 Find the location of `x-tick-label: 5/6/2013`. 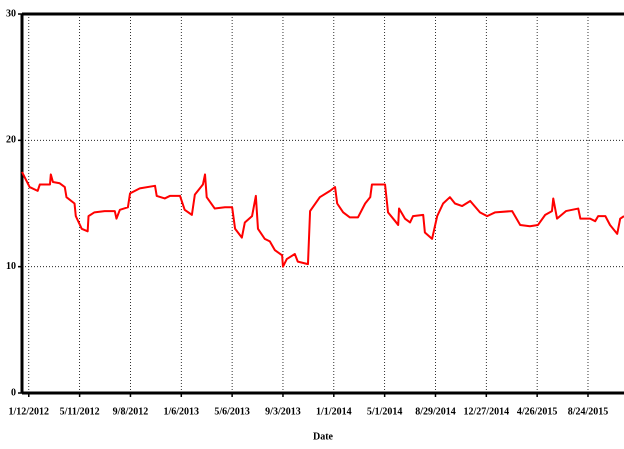

x-tick-label: 5/6/2013 is located at coordinates (232, 411).